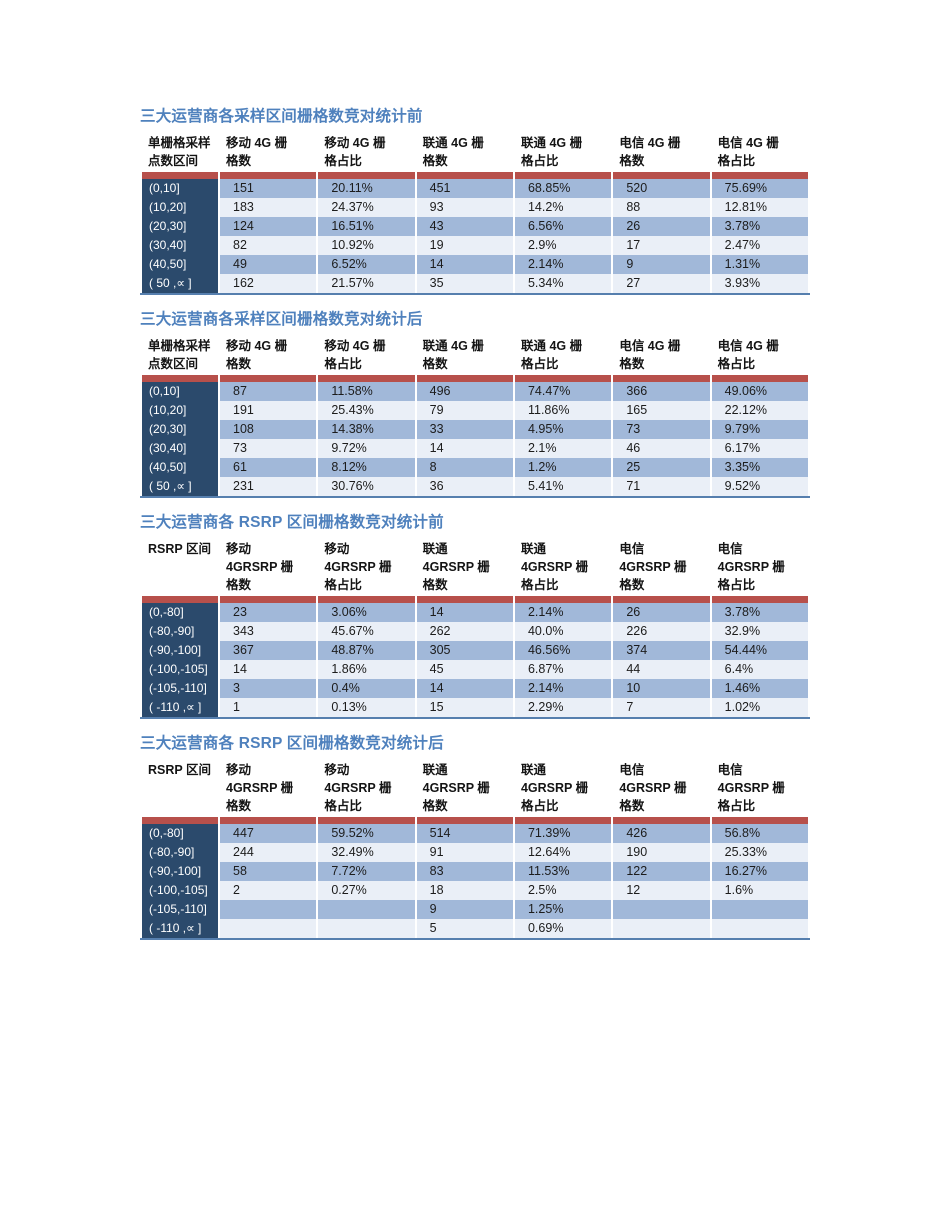 The image size is (950, 1230). I want to click on data-cell: 56.8%, so click(759, 833).